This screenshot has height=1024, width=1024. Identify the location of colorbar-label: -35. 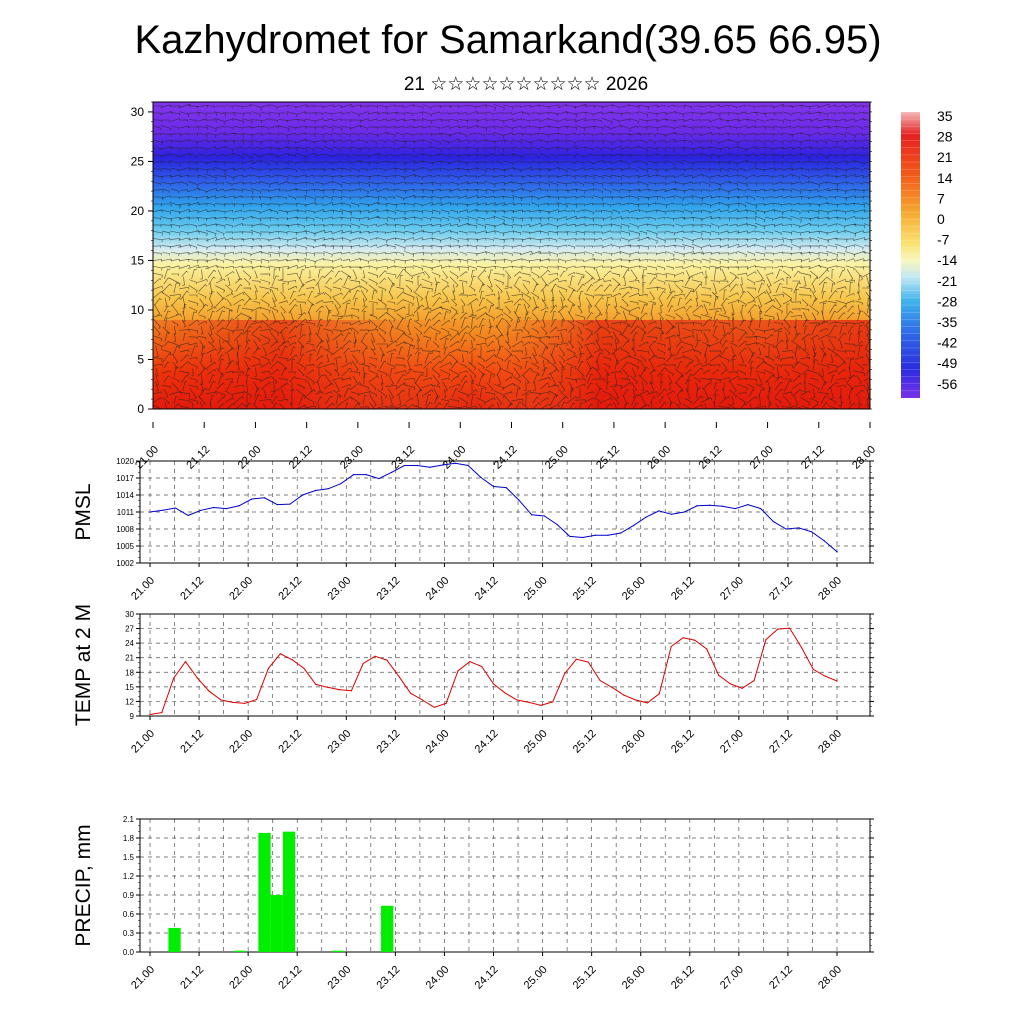
(947, 322).